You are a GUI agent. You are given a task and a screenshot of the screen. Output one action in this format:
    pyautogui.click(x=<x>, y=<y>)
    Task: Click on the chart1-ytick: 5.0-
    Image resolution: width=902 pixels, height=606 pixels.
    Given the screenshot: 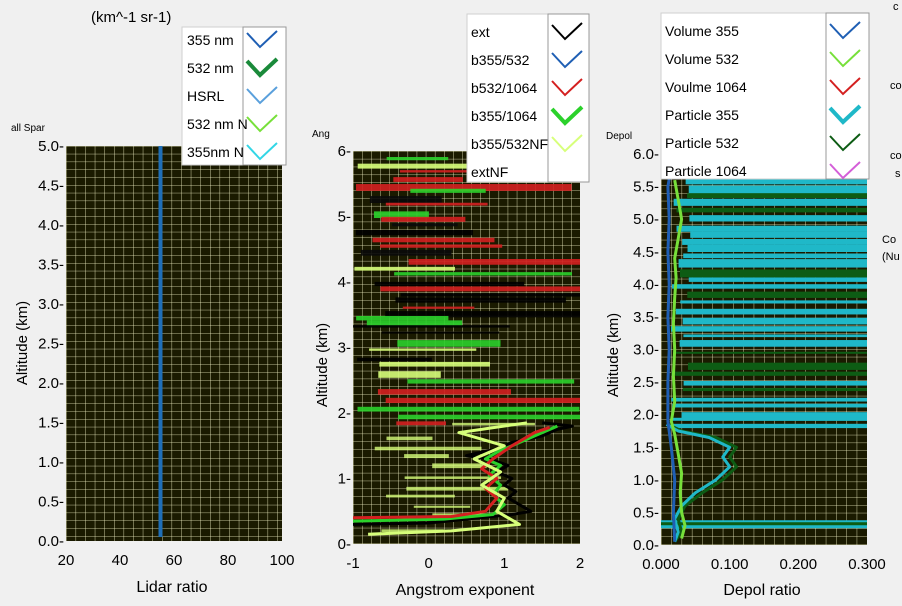 What is the action you would take?
    pyautogui.click(x=51, y=146)
    